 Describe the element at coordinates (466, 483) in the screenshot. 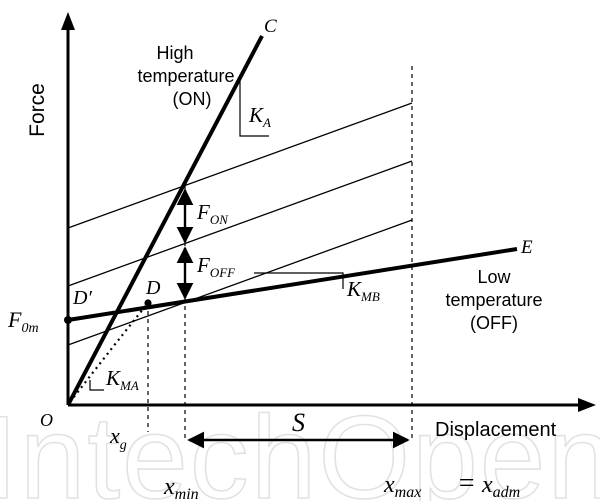

I see `equals-sign: =` at that location.